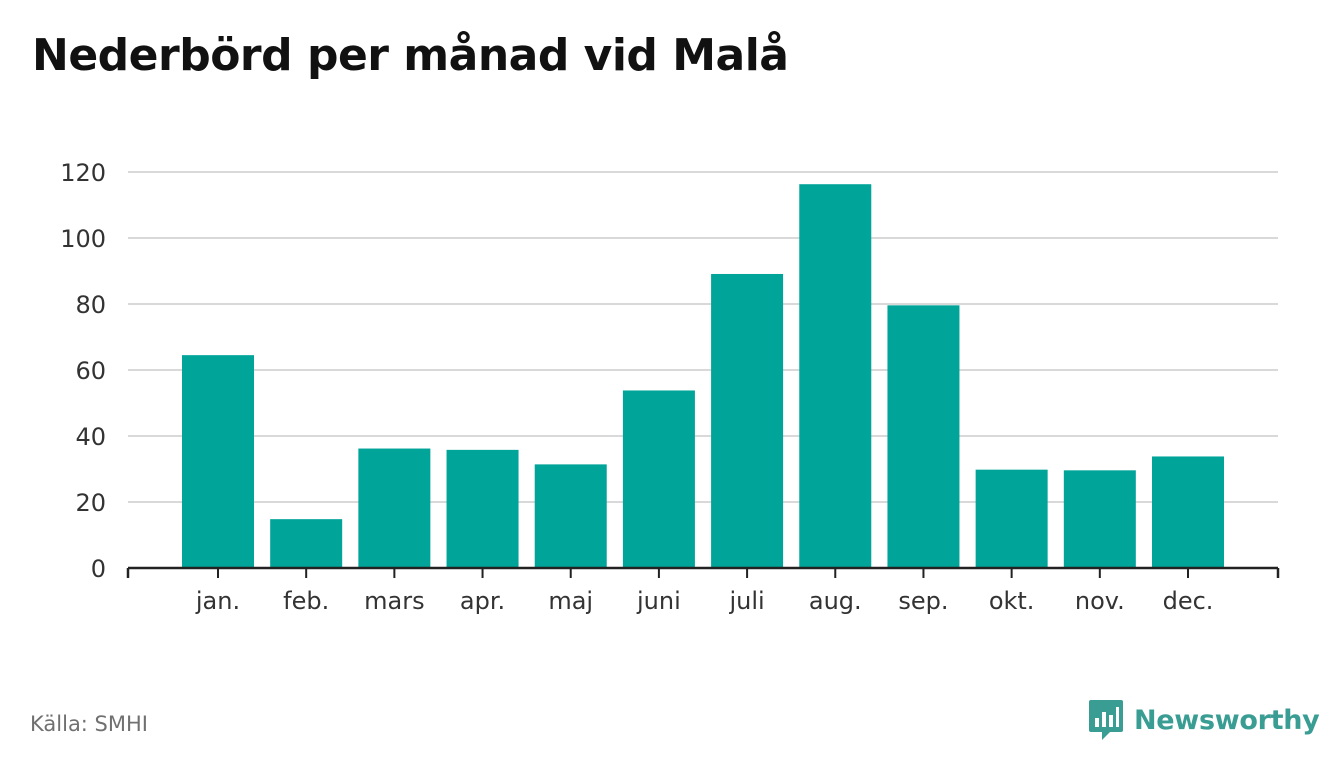  Describe the element at coordinates (394, 601) in the screenshot. I see `x-tick-label: mars` at that location.